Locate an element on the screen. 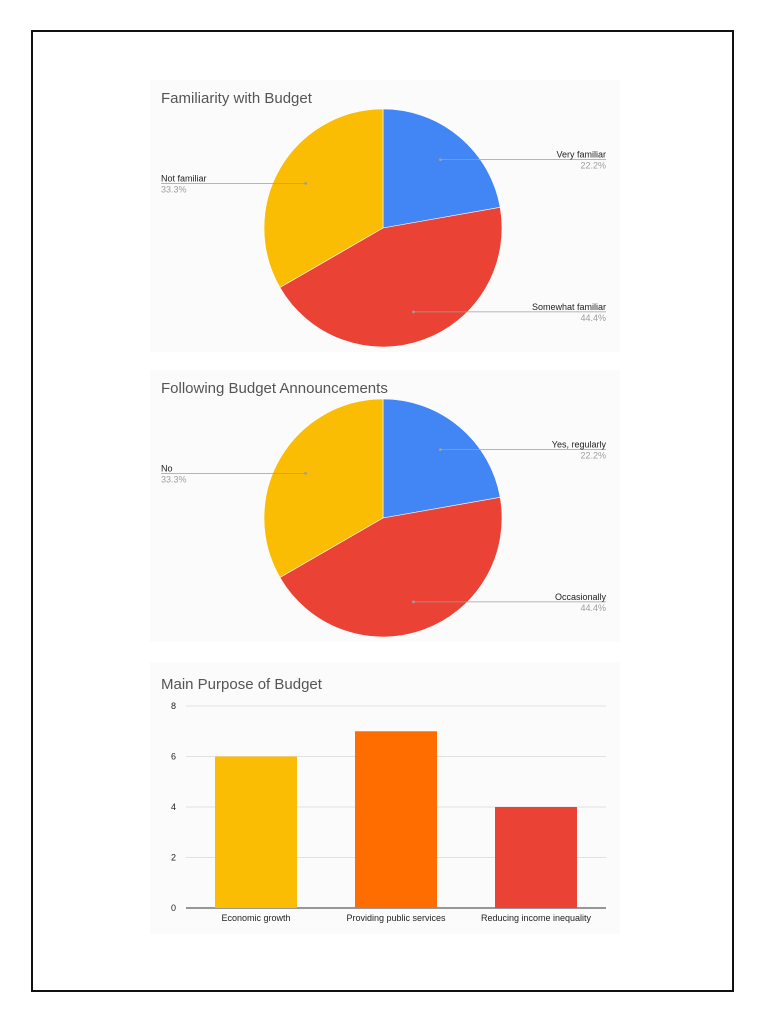 The height and width of the screenshot is (1024, 768). bar-economic-growth is located at coordinates (256, 832).